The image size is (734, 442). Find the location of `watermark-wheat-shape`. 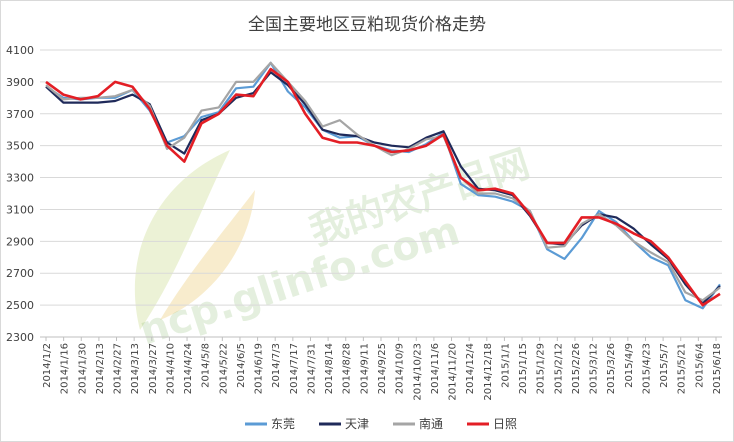

watermark-wheat-shape is located at coordinates (207, 255).